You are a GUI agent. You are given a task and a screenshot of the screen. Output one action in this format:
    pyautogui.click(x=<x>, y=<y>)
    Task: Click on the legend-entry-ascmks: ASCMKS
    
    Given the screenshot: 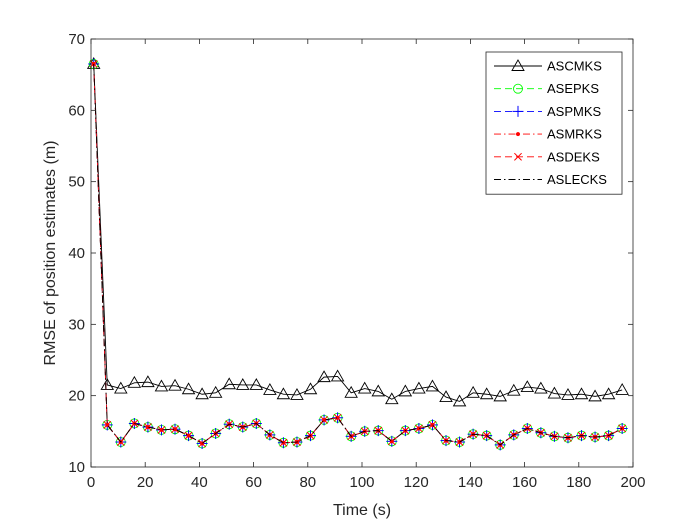 What is the action you would take?
    pyautogui.click(x=548, y=66)
    